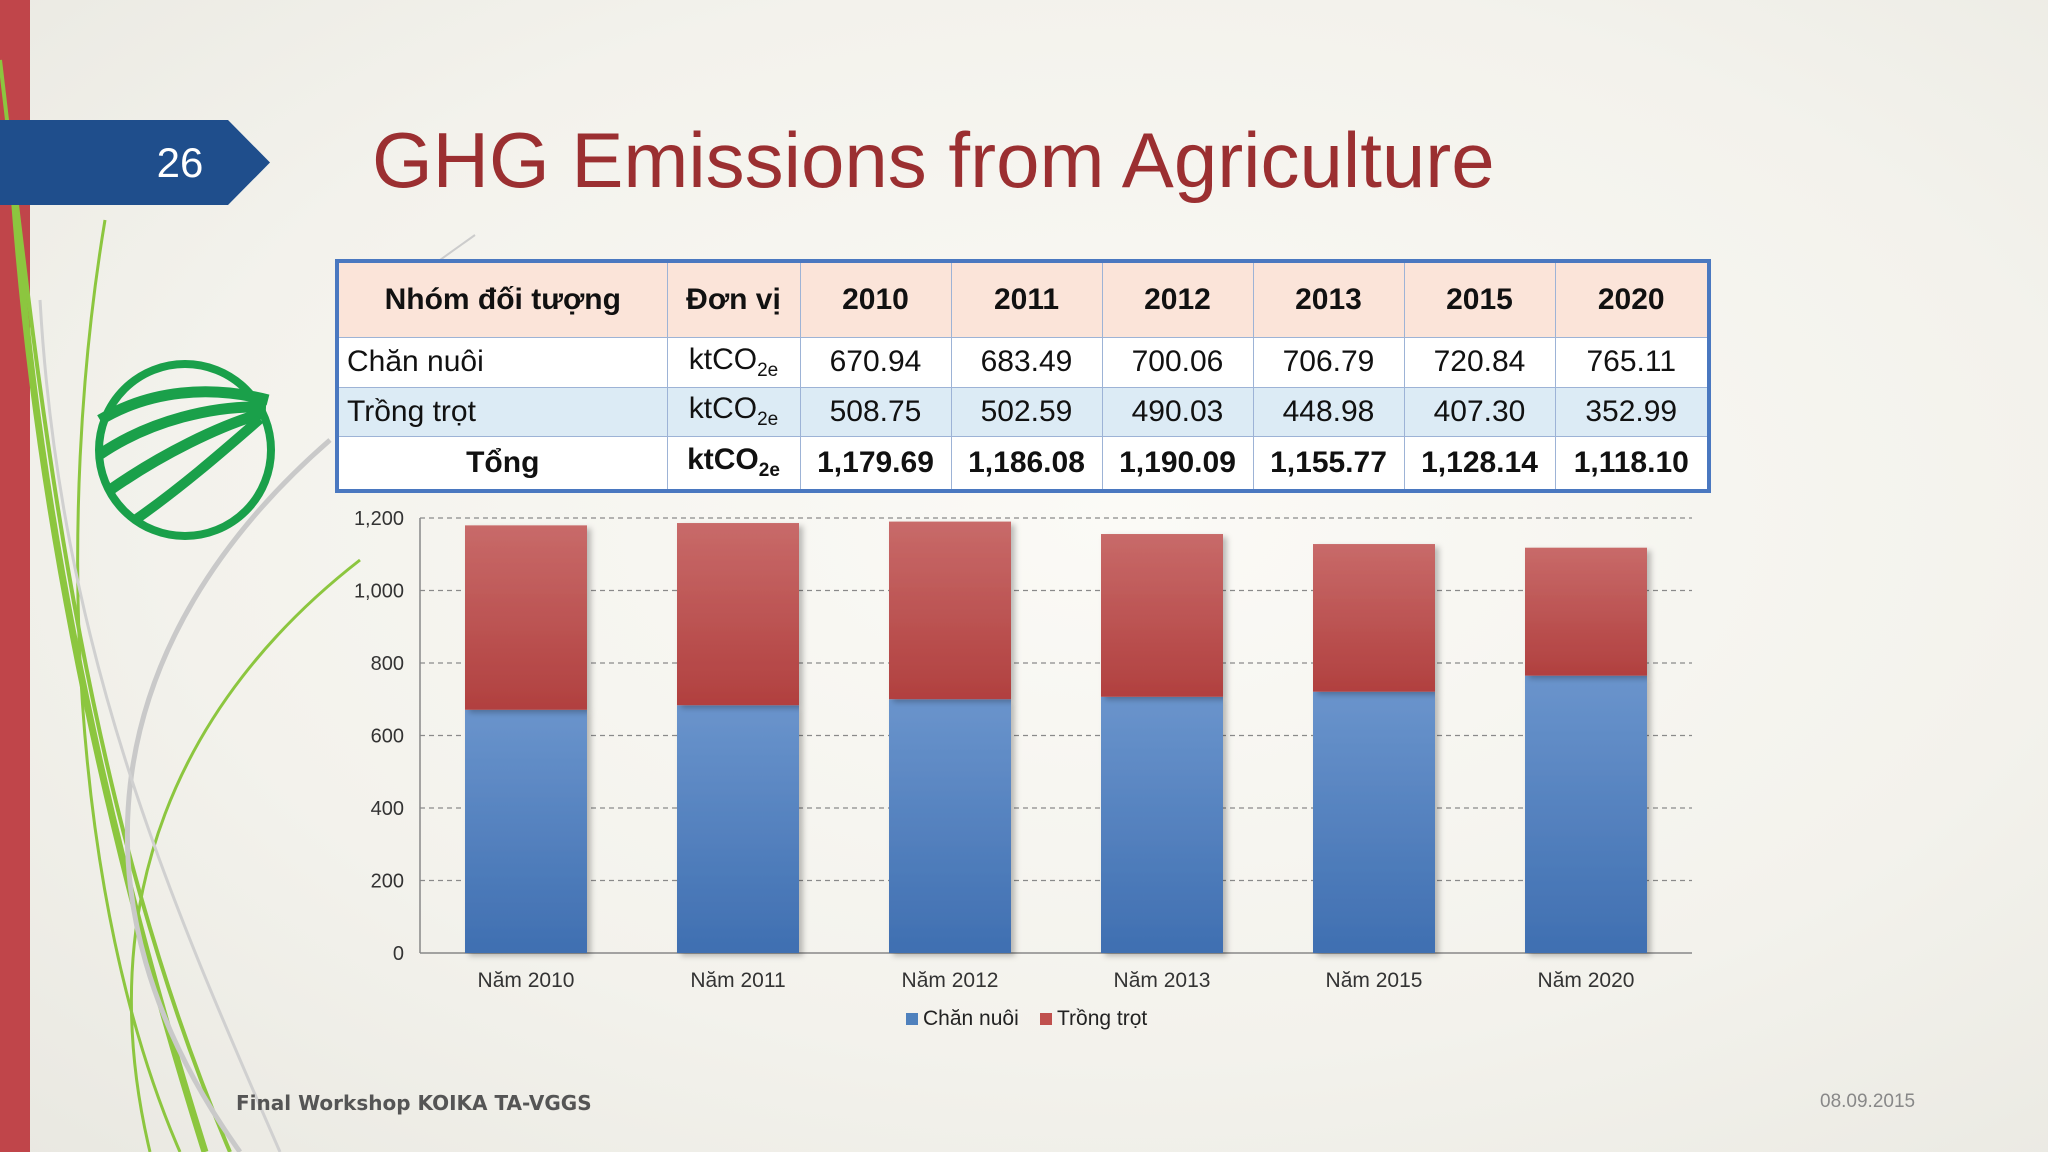  What do you see at coordinates (502, 299) in the screenshot?
I see `header-cell-group: Nhóm đối tượng` at bounding box center [502, 299].